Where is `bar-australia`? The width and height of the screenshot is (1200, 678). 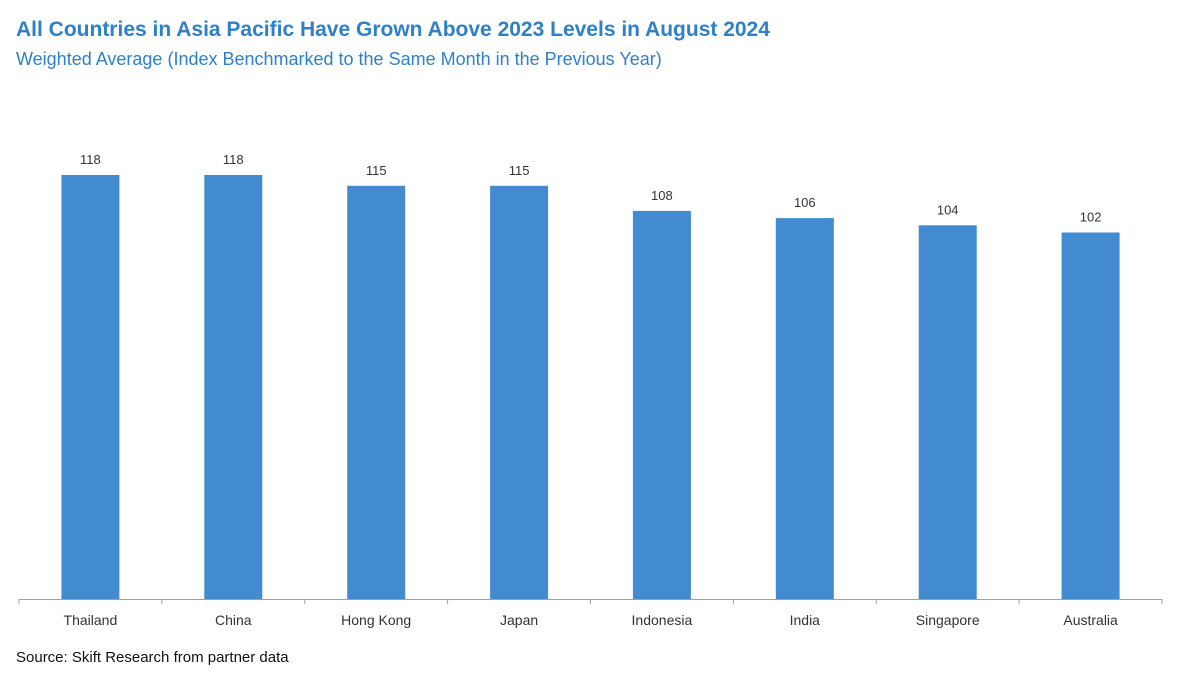
bar-australia is located at coordinates (1090, 415).